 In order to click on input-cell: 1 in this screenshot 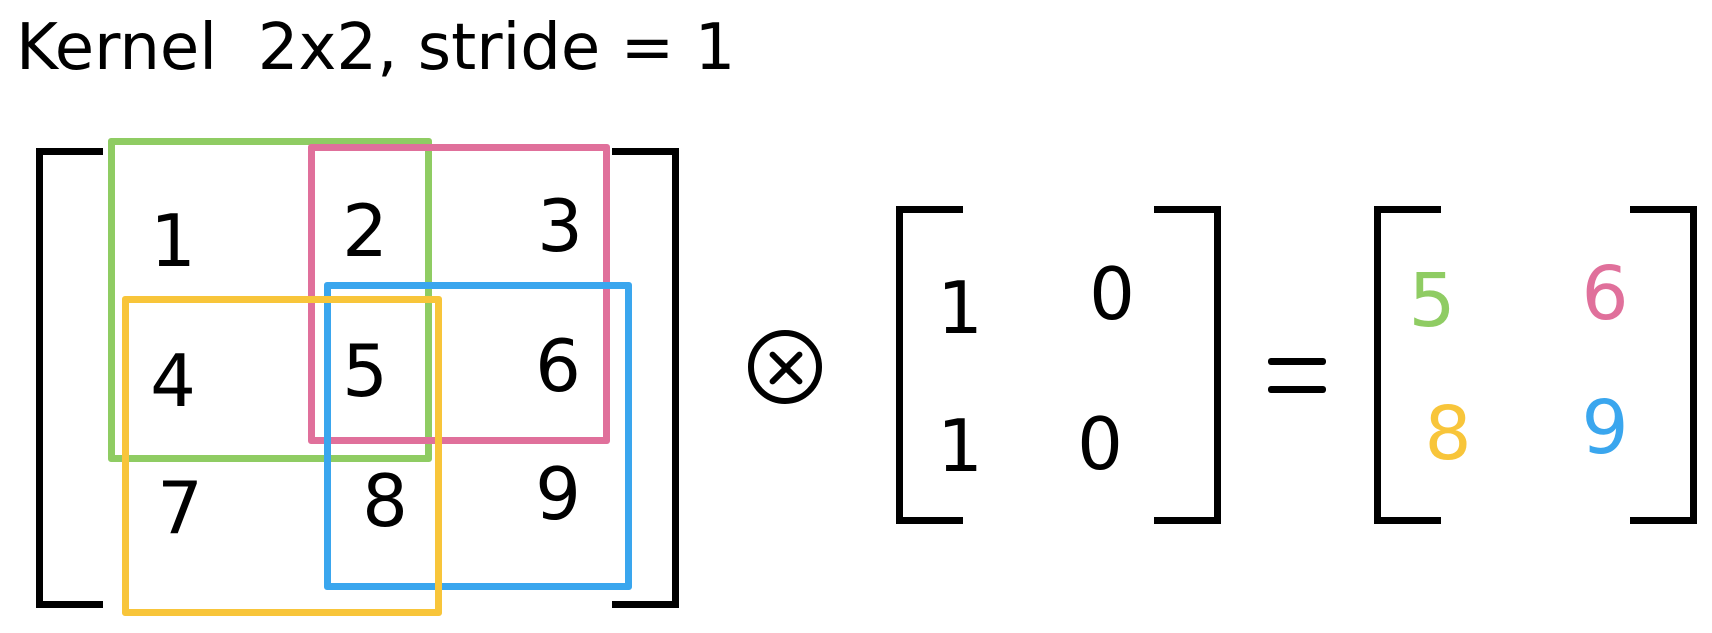, I will do `click(173, 241)`.